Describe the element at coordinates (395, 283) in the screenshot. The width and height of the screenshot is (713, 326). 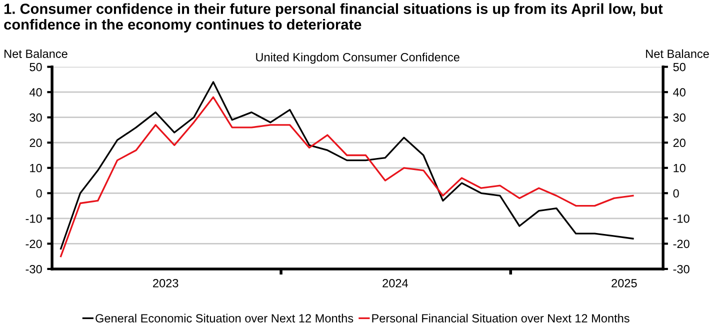
I see `x-tick-label: 2024` at that location.